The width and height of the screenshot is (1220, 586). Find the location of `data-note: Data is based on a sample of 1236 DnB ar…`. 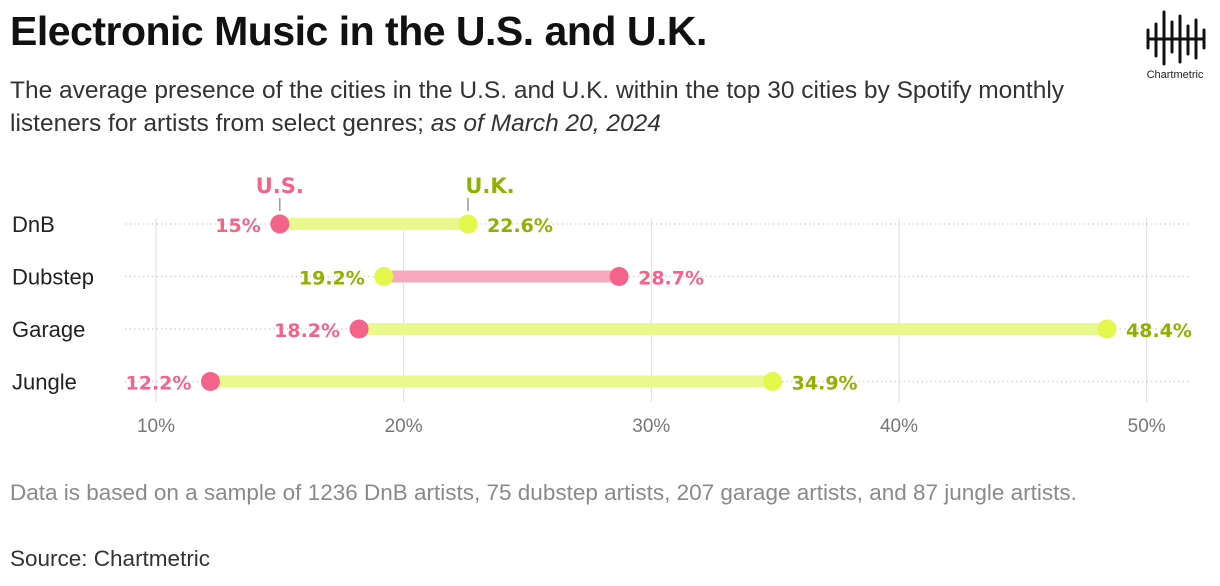

data-note: Data is based on a sample of 1236 DnB ar… is located at coordinates (543, 492).